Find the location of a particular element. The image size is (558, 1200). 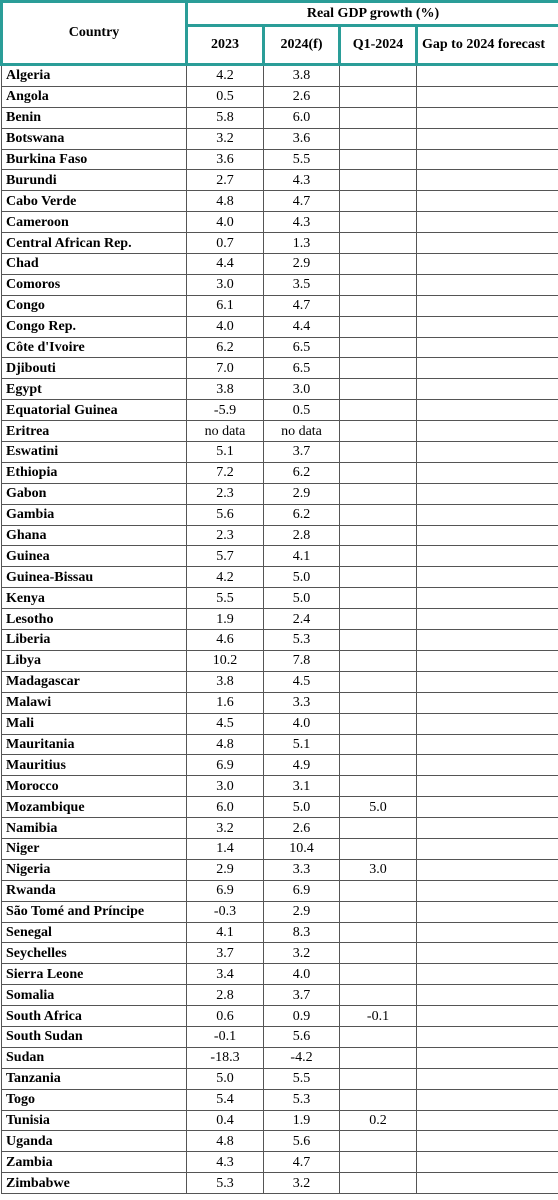

country-cell: Malawi is located at coordinates (94, 702).